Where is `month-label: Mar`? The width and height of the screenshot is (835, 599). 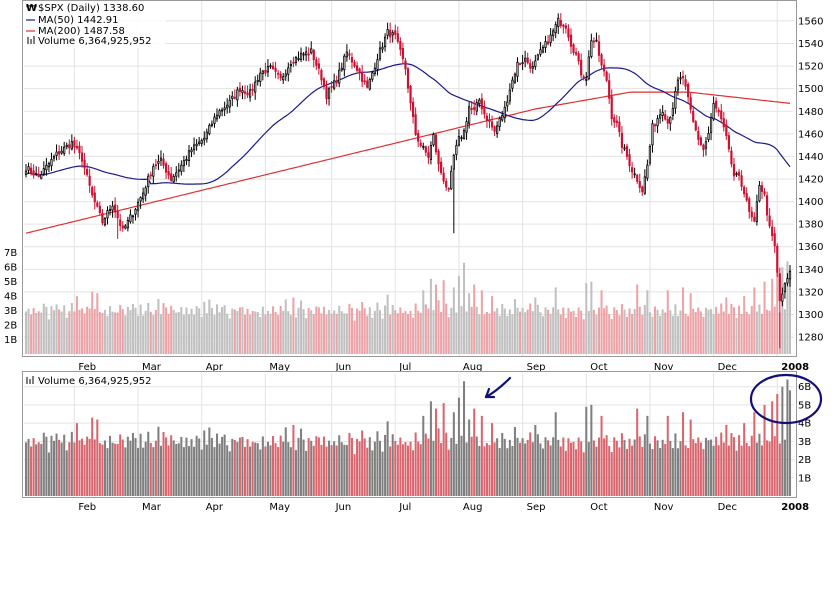
month-label: Mar is located at coordinates (152, 367).